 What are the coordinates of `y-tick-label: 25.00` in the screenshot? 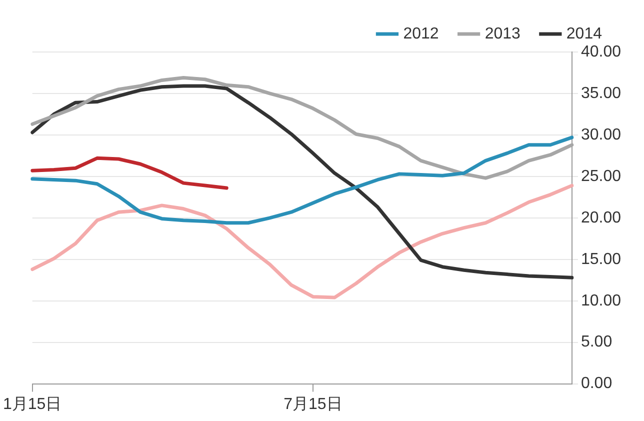 It's located at (601, 176).